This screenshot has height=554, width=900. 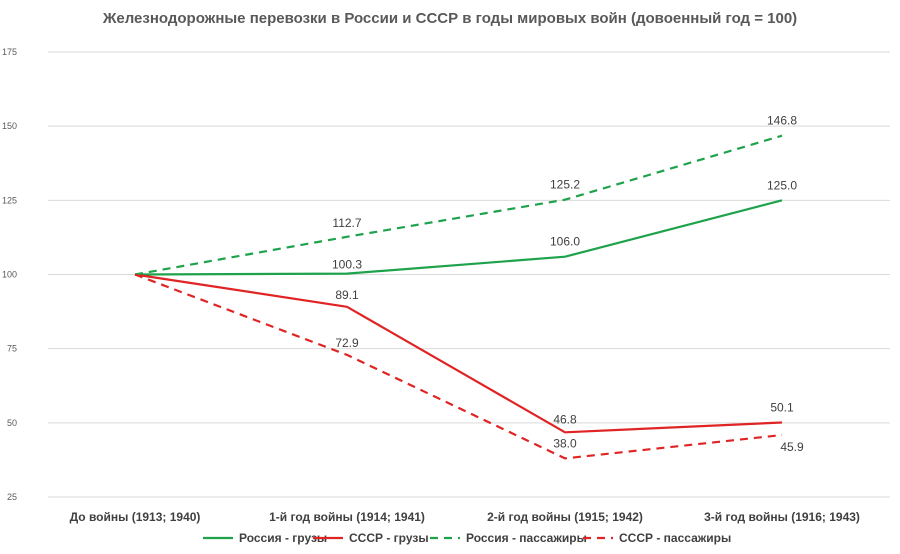 I want to click on x-tick-label: 1-й год войны (1914; 1941), so click(x=347, y=517).